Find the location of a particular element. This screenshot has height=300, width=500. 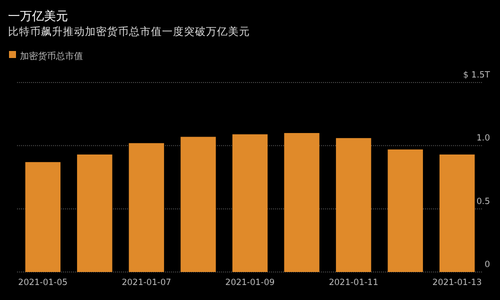

chart-subtitle: 比特币飙升推动加密货币总市值一度突破万亿美元 is located at coordinates (129, 31).